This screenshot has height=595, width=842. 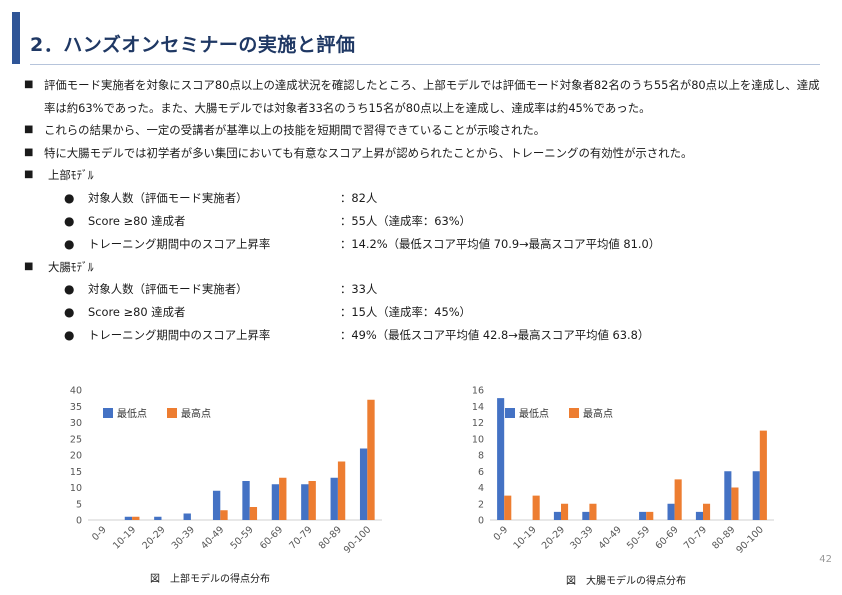 I want to click on section-heading-text: 大腸ﾓﾃﾞﾙ, so click(x=71, y=266).